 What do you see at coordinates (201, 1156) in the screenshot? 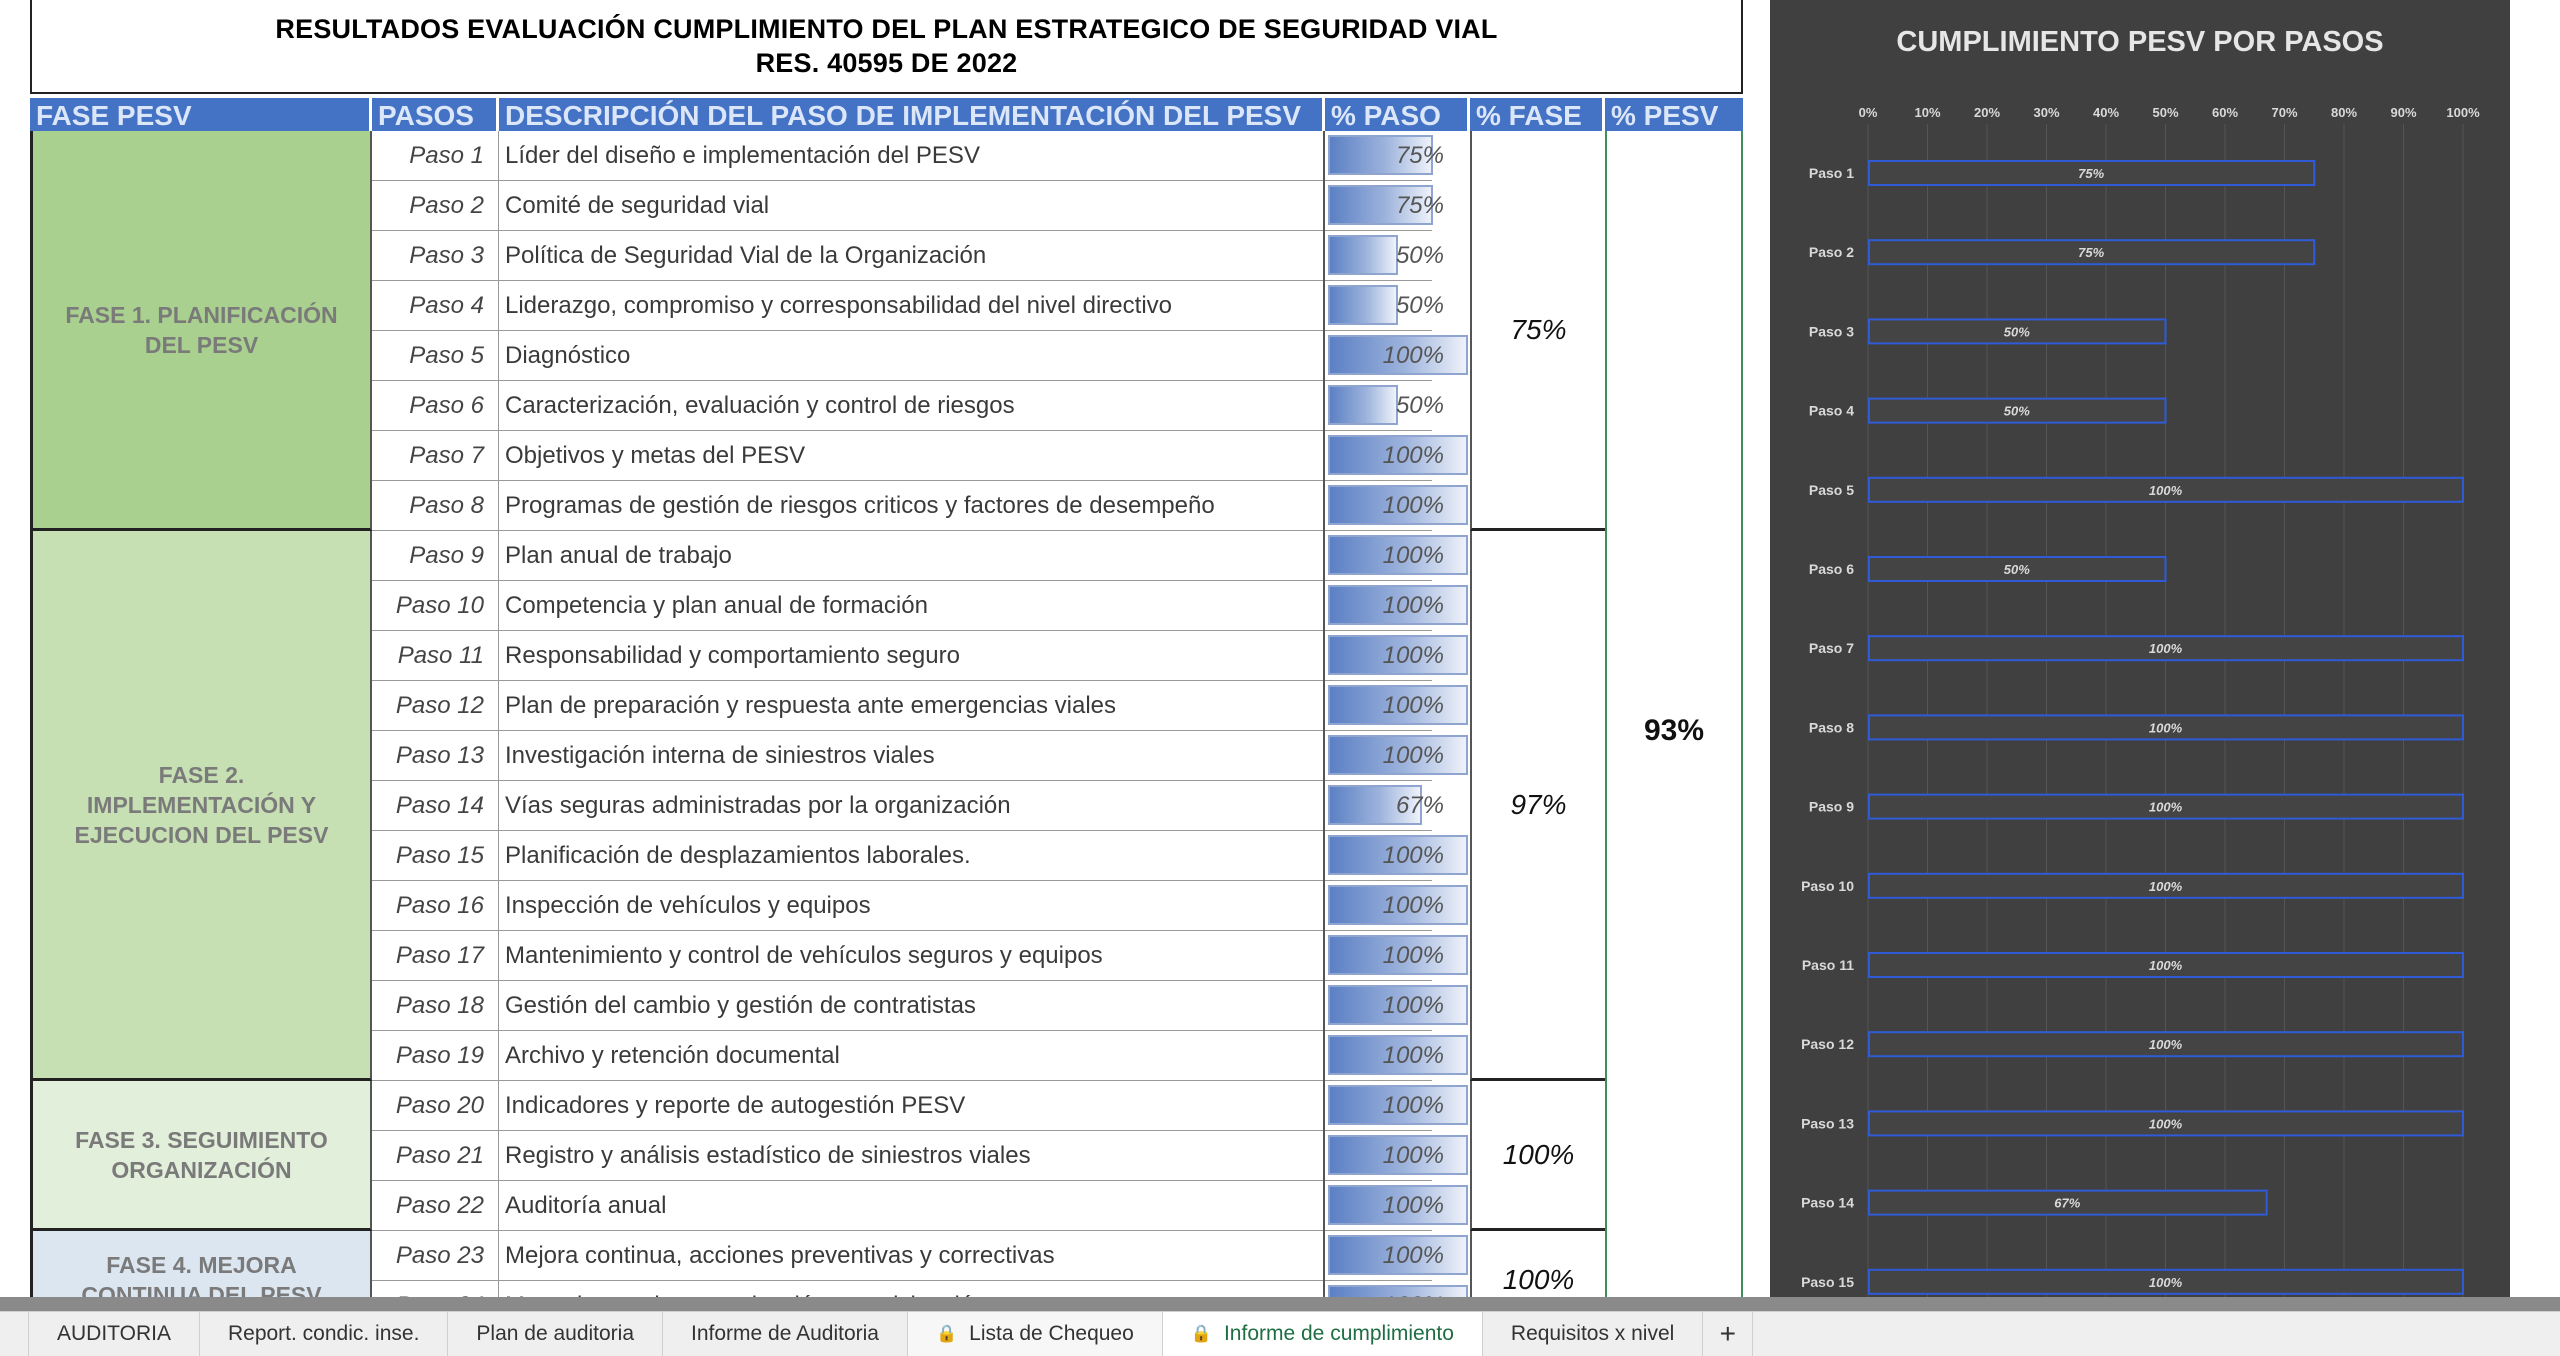
I see `phase-cell: FASE 3. SEGUIMIENTO ORGANIZACIÓN` at bounding box center [201, 1156].